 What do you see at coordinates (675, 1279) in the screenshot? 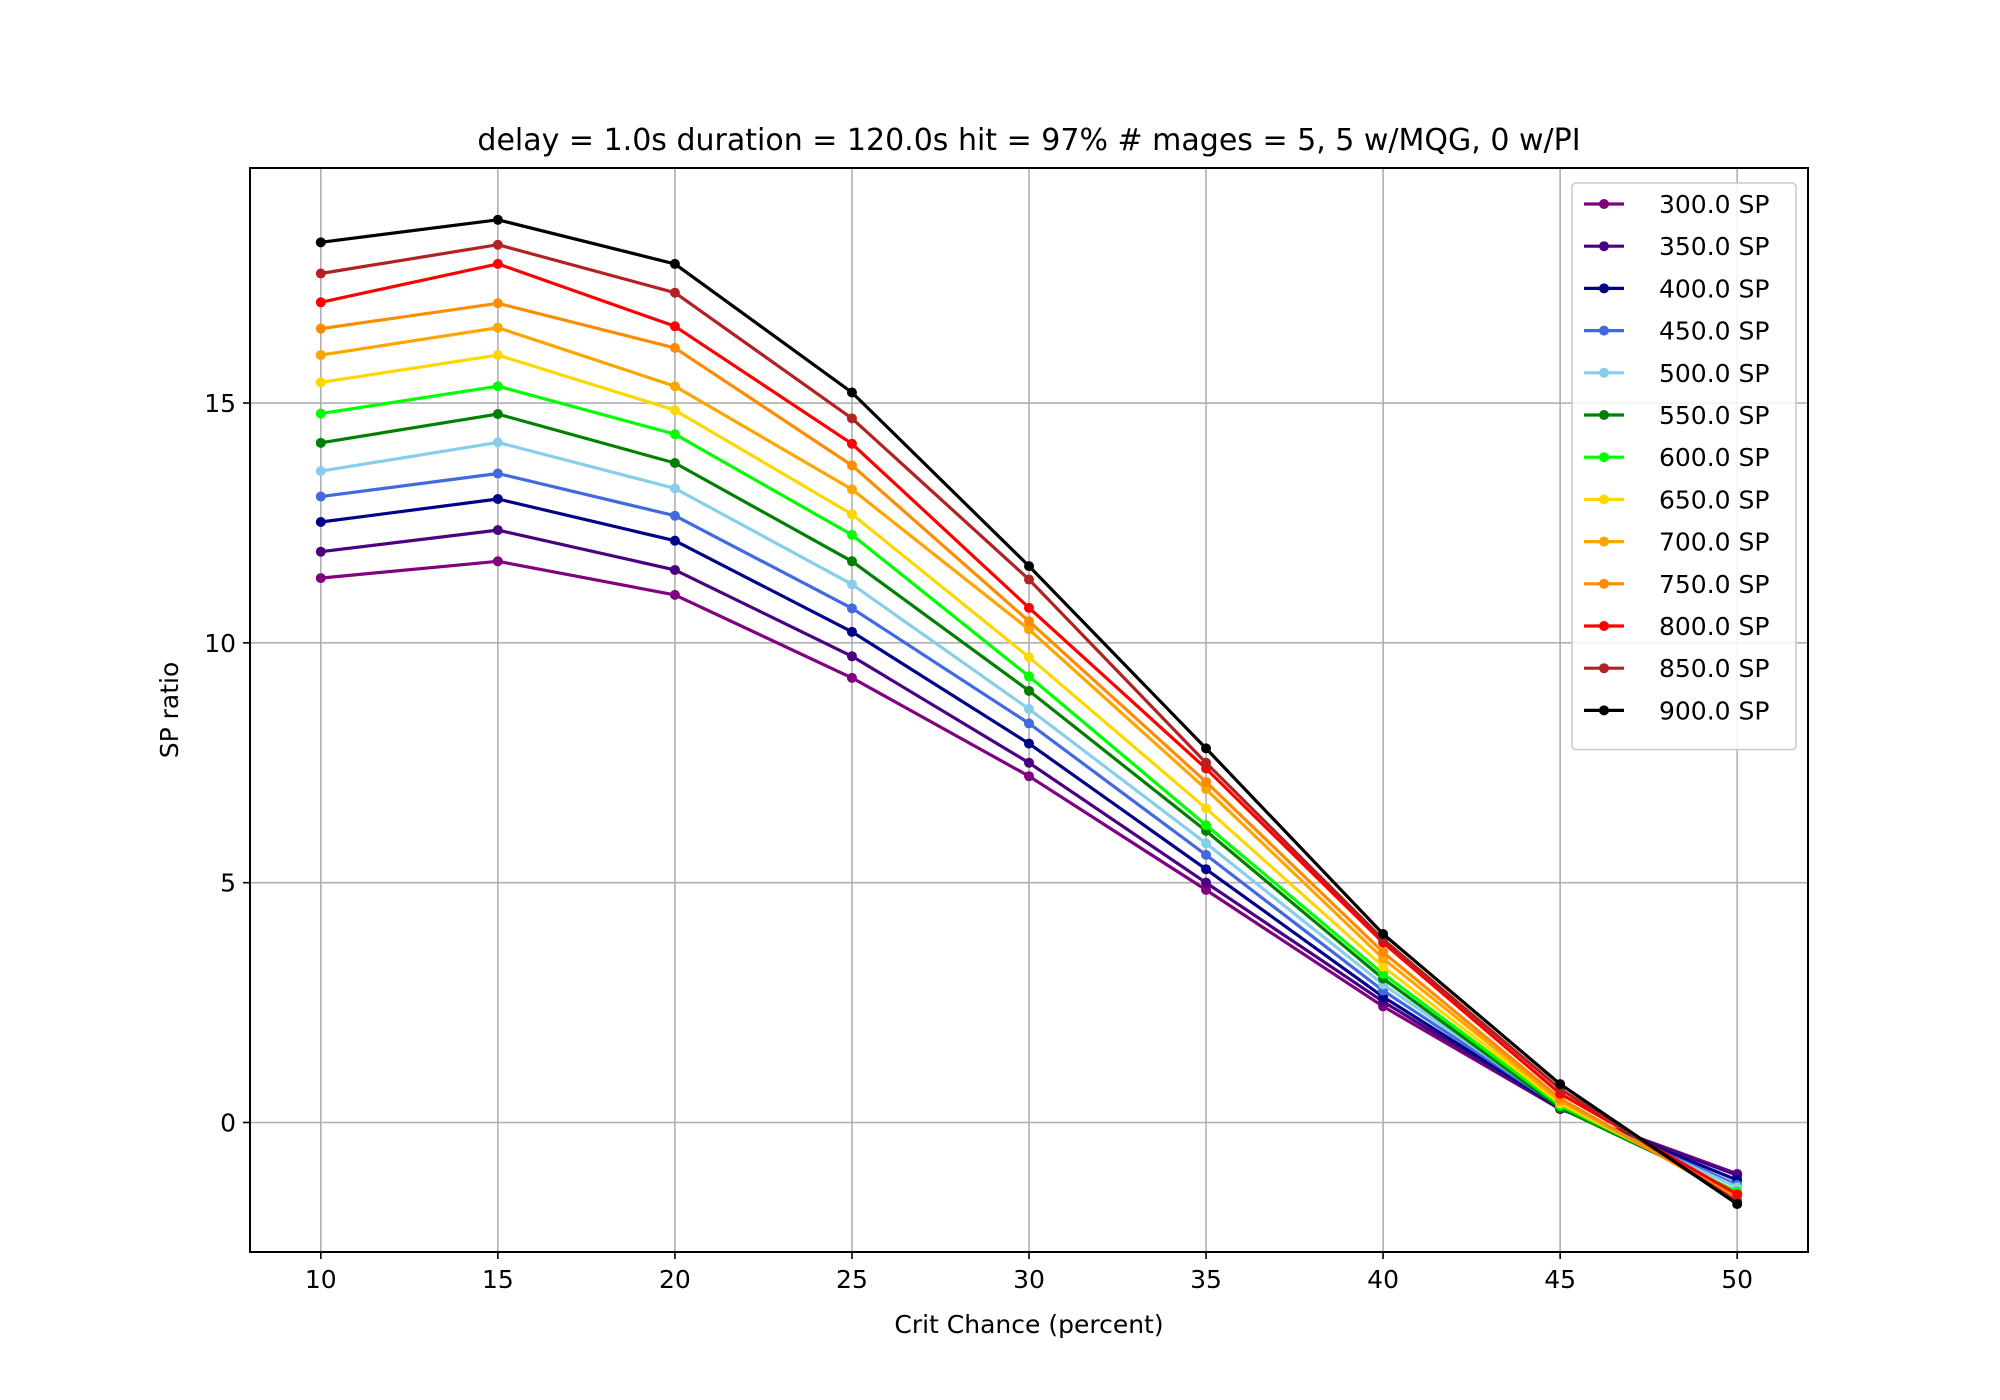
I see `x-tick-label: 20` at bounding box center [675, 1279].